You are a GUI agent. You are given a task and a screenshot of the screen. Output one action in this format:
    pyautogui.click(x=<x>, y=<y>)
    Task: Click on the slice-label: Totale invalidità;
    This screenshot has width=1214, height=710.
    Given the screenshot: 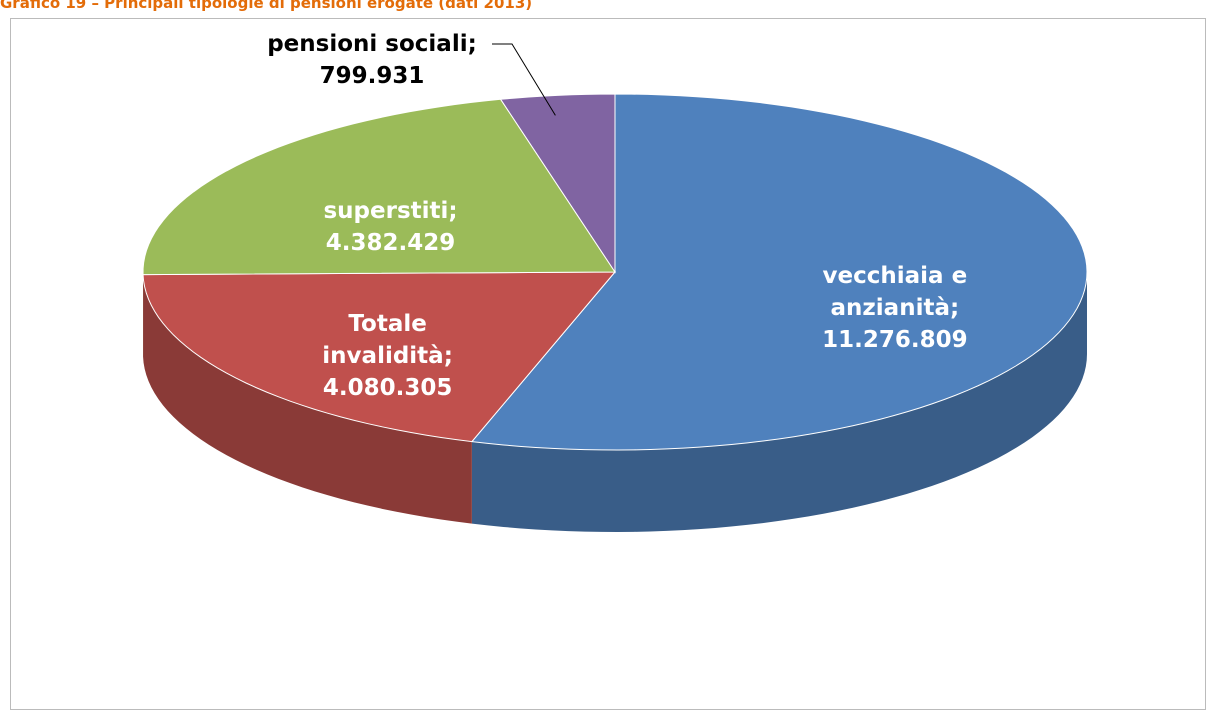 What is the action you would take?
    pyautogui.click(x=388, y=340)
    